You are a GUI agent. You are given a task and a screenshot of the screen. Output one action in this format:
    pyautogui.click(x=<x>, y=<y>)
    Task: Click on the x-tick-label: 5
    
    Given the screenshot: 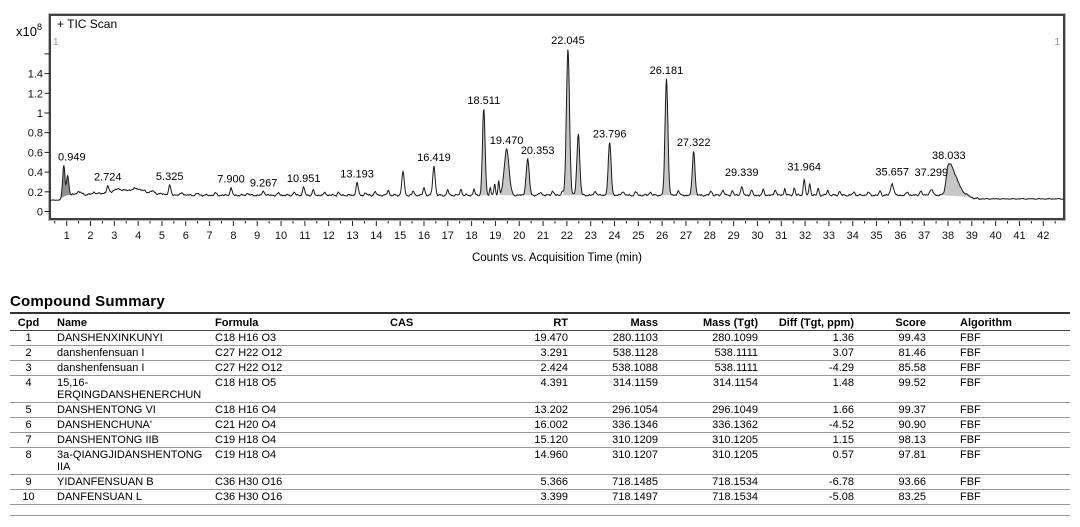 What is the action you would take?
    pyautogui.click(x=162, y=236)
    